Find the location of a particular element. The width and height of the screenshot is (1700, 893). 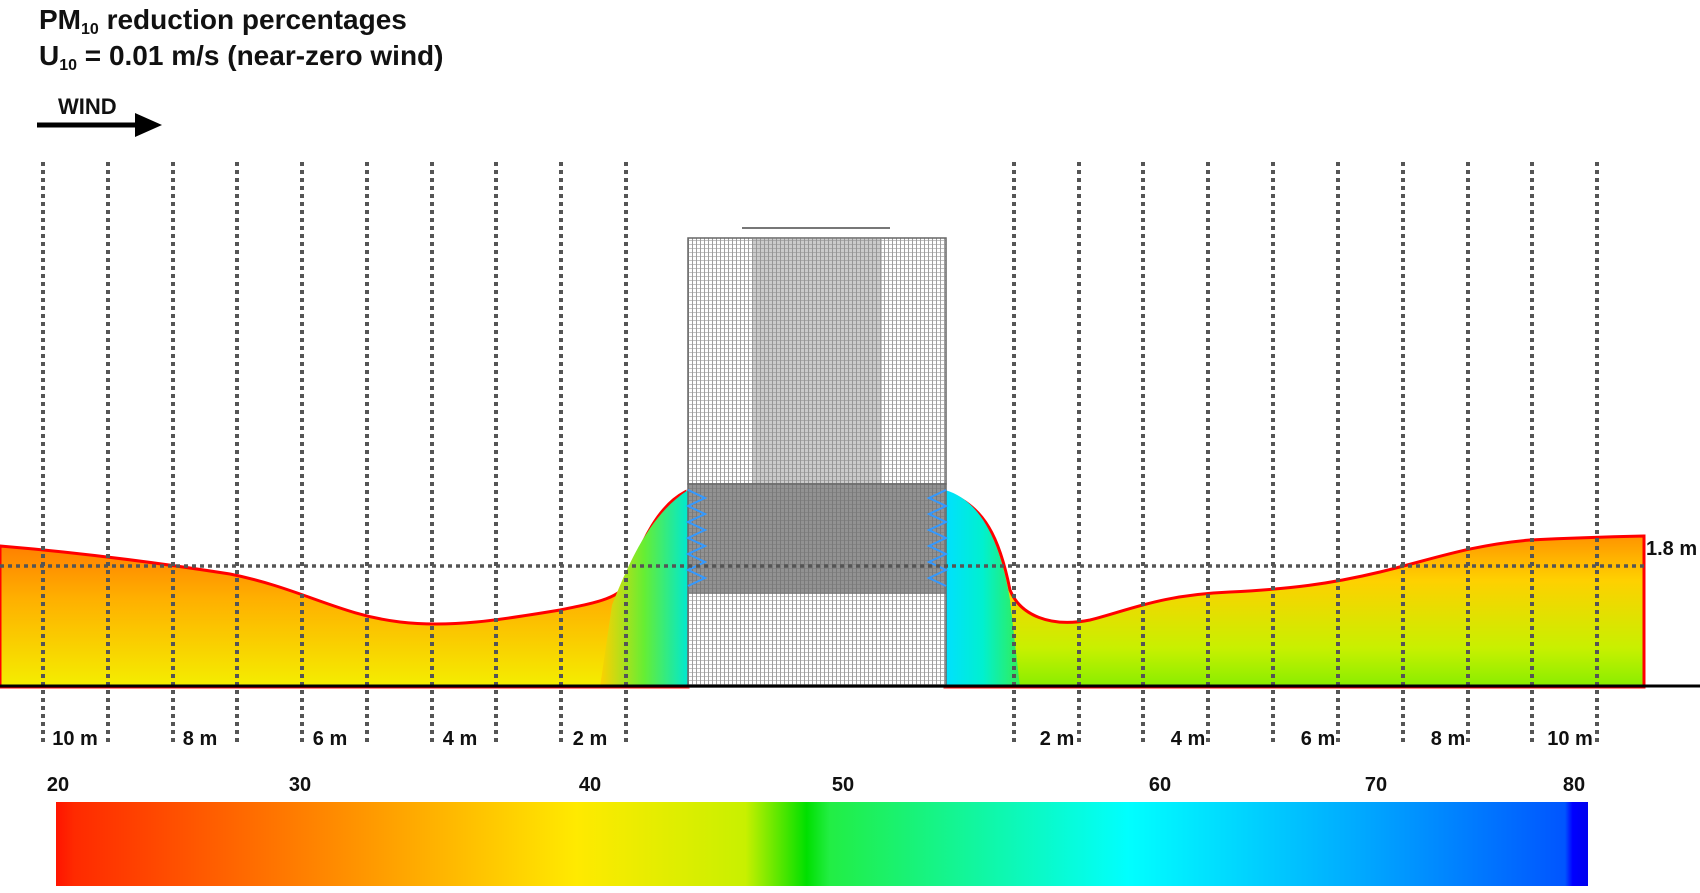

colorbar-tick-40: 40 is located at coordinates (590, 785).